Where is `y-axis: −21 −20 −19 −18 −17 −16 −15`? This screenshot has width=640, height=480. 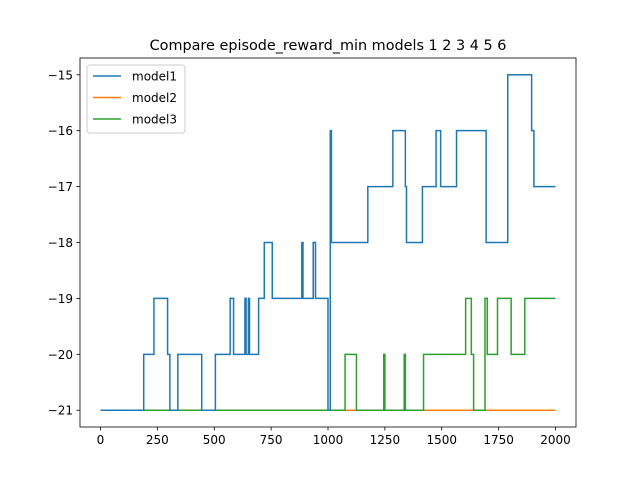
y-axis: −21 −20 −19 −18 −17 −16 −15 is located at coordinates (64, 243).